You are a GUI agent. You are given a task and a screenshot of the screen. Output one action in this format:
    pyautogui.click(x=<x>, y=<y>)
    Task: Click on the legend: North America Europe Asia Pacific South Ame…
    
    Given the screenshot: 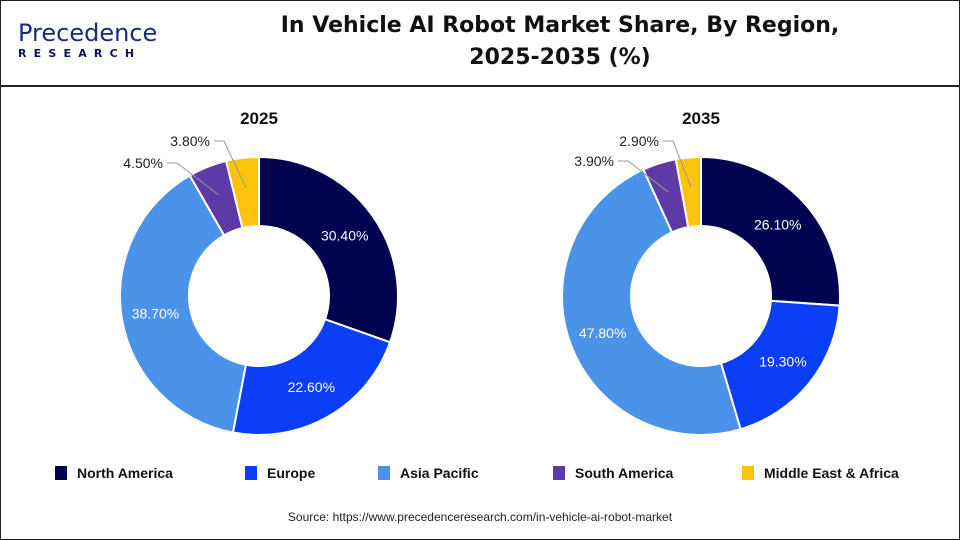 What is the action you would take?
    pyautogui.click(x=480, y=475)
    